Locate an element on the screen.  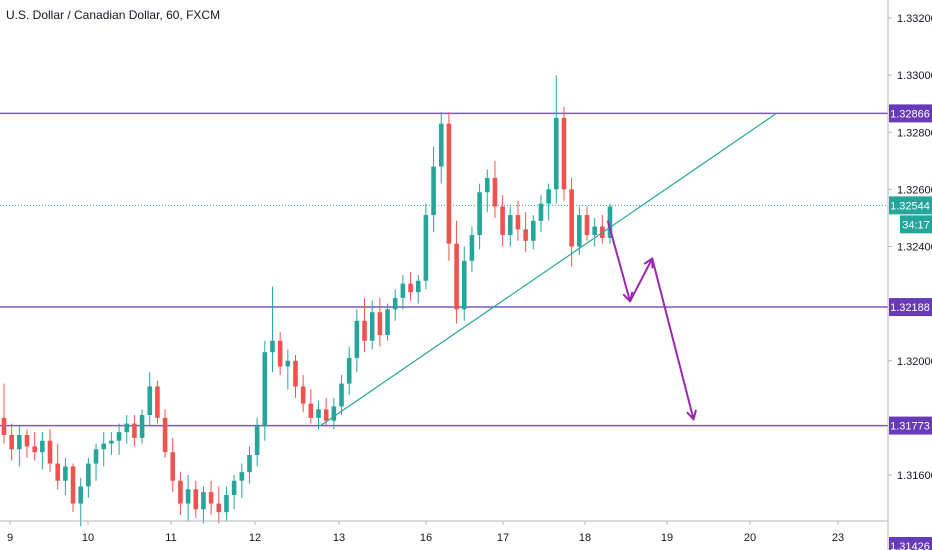
x-tick-label: 9 is located at coordinates (10, 538).